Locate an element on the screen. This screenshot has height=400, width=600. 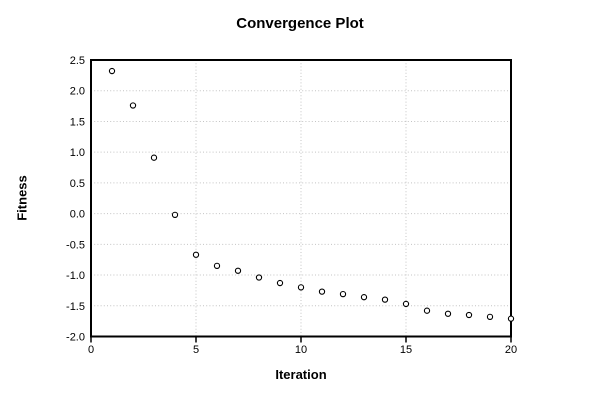
y-tick-label: -1.0 is located at coordinates (75, 276).